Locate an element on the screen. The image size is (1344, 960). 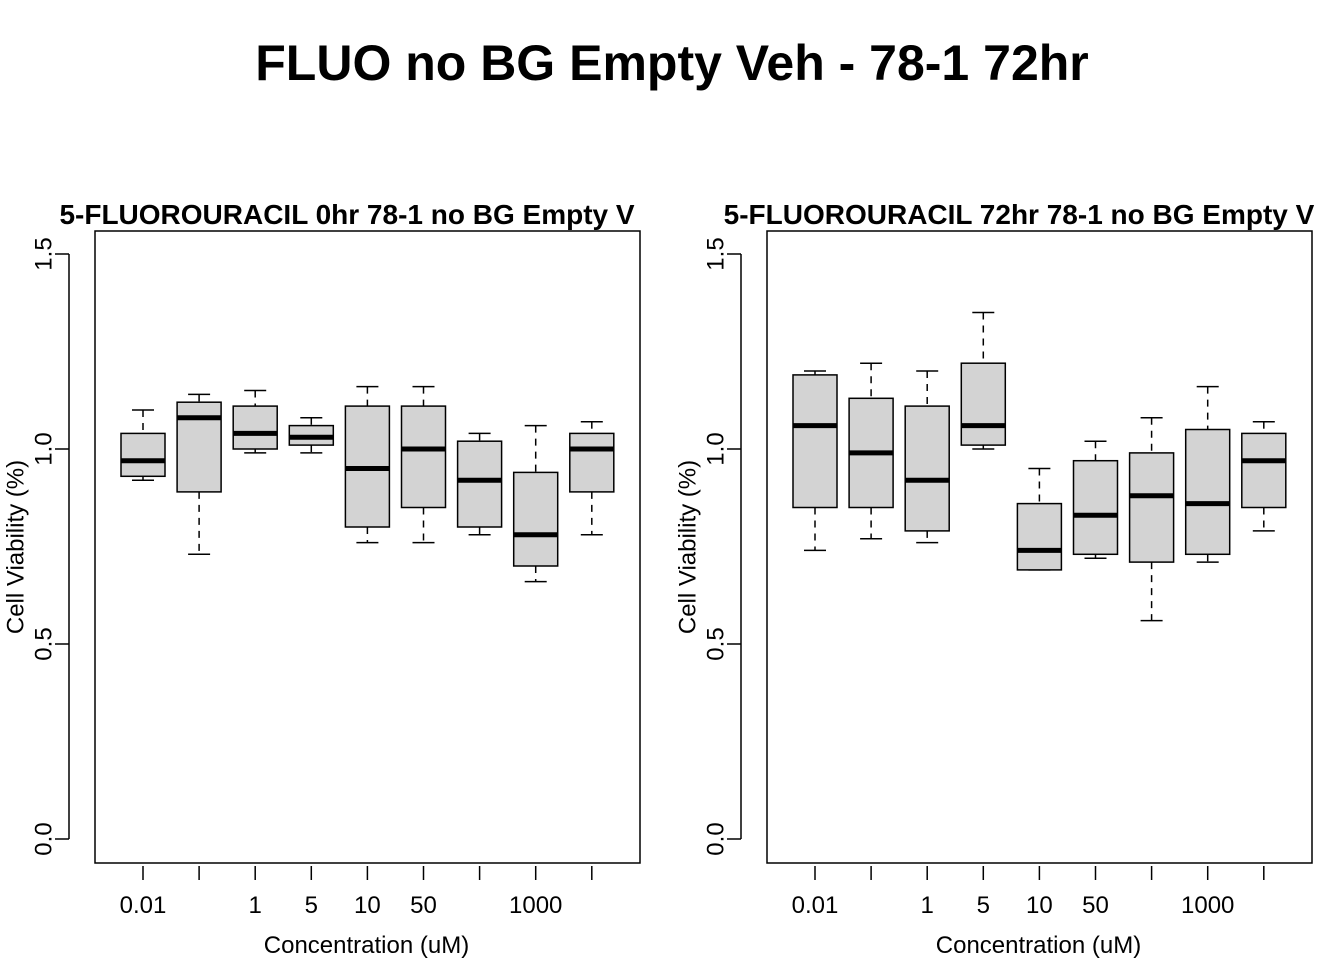
page-title: FLUO no BG Empty Veh - 78-1 72hr is located at coordinates (672, 63).